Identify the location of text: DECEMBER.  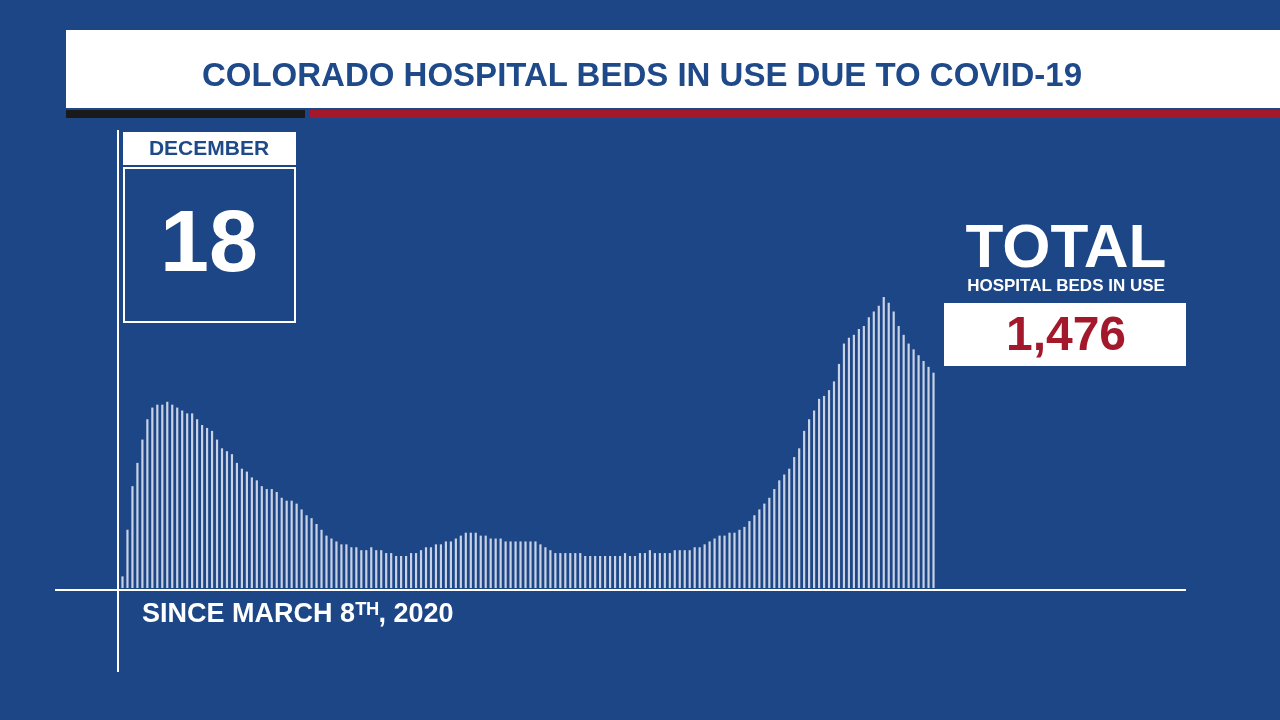
(209, 147).